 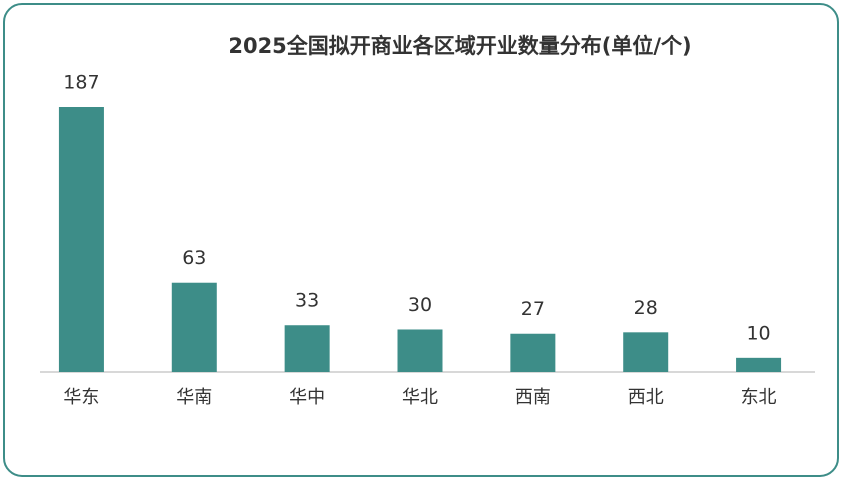 I want to click on x-tick-label: 东北, so click(x=759, y=397).